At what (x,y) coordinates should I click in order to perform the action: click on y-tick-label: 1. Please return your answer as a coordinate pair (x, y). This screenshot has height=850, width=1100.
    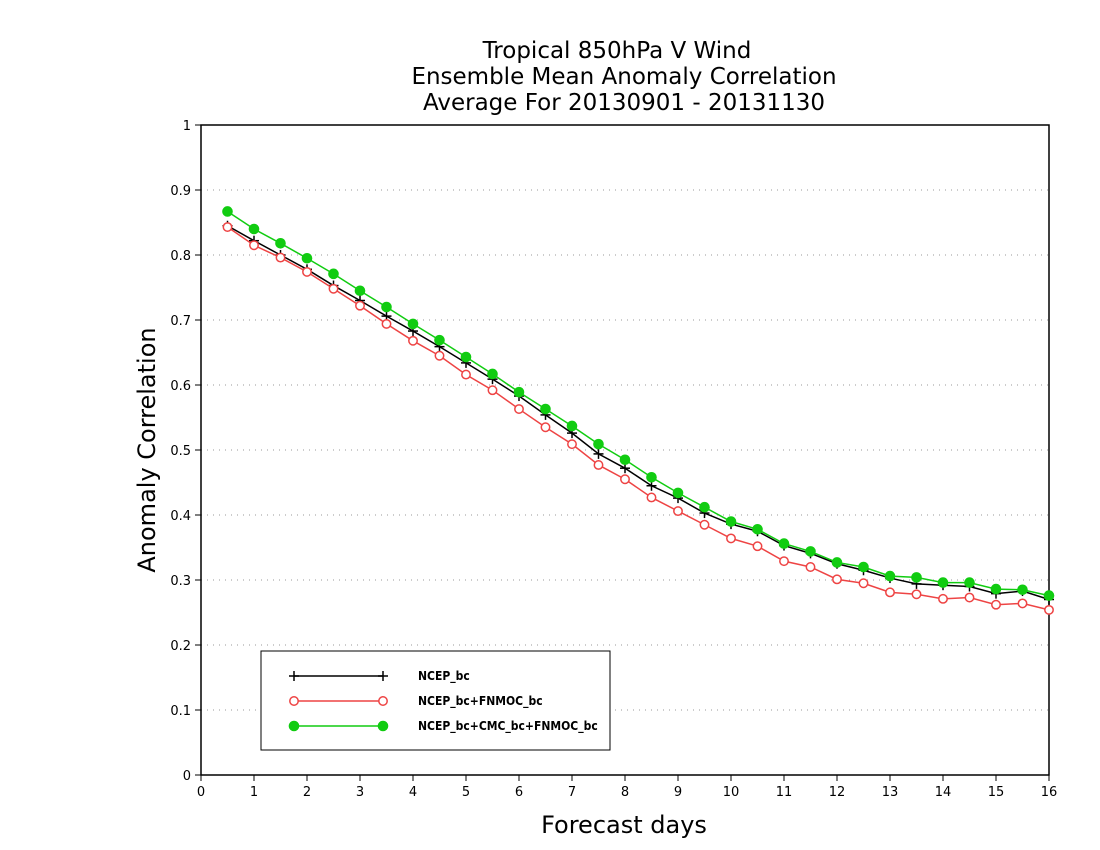
    Looking at the image, I should click on (187, 126).